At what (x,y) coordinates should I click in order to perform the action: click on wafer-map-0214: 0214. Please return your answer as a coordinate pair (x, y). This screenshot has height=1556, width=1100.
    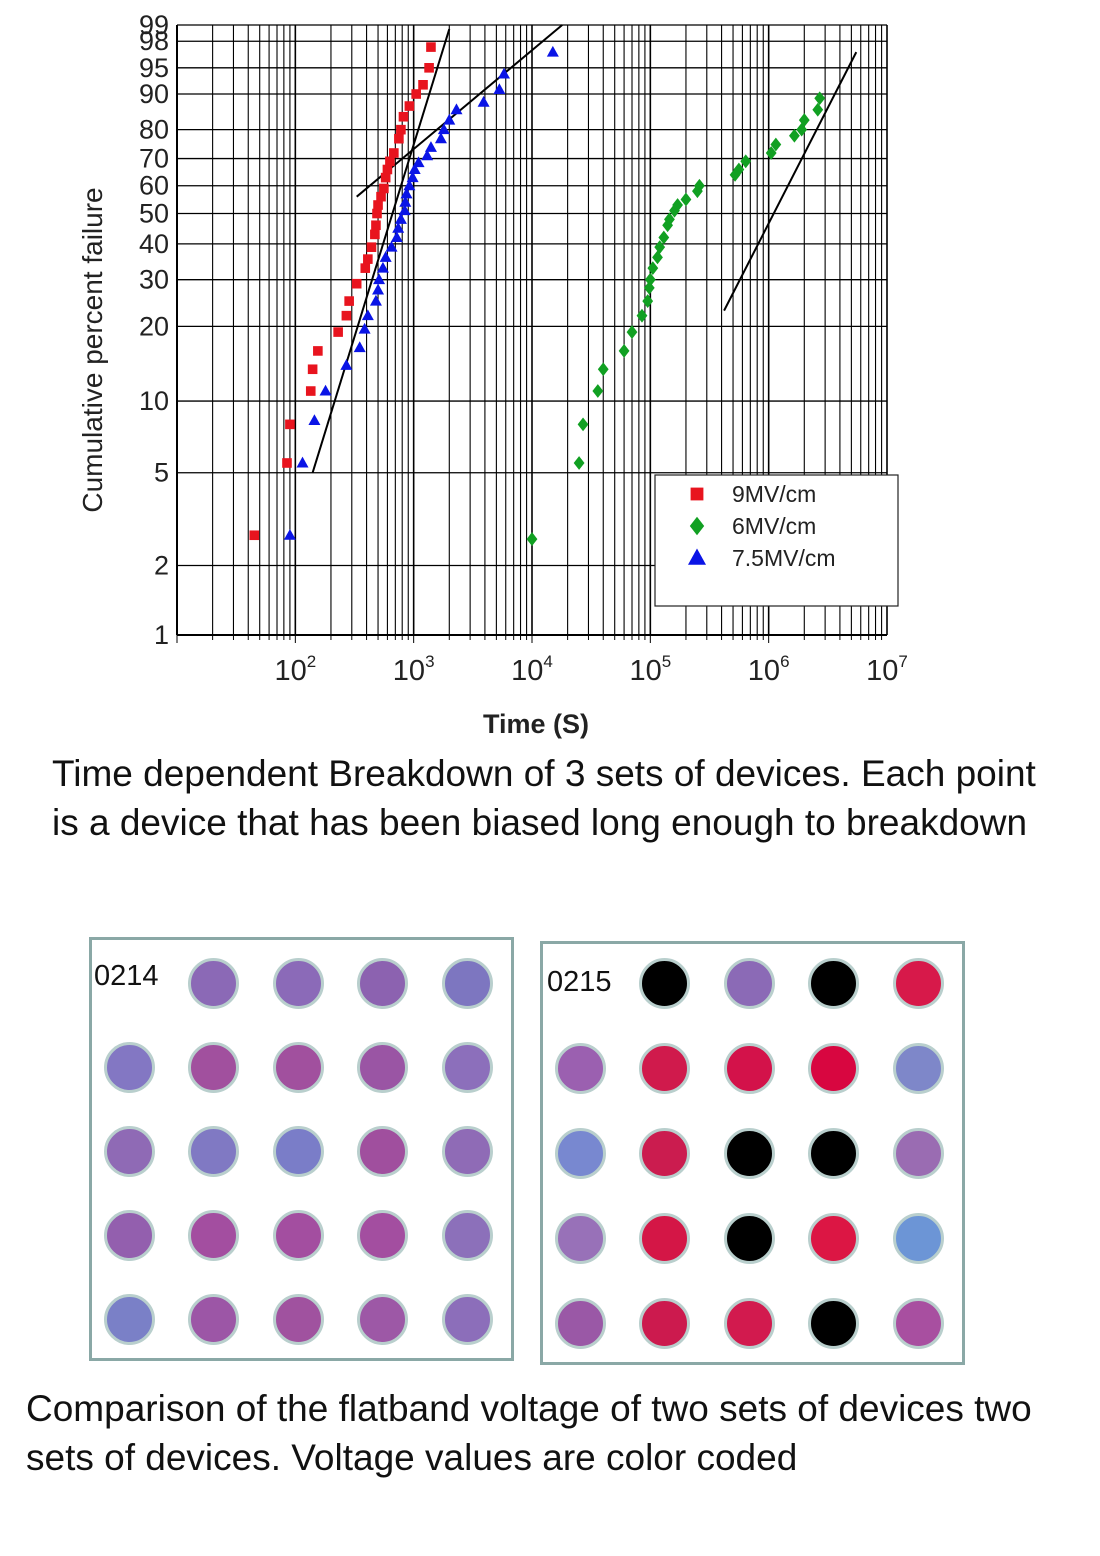
    Looking at the image, I should click on (301, 1149).